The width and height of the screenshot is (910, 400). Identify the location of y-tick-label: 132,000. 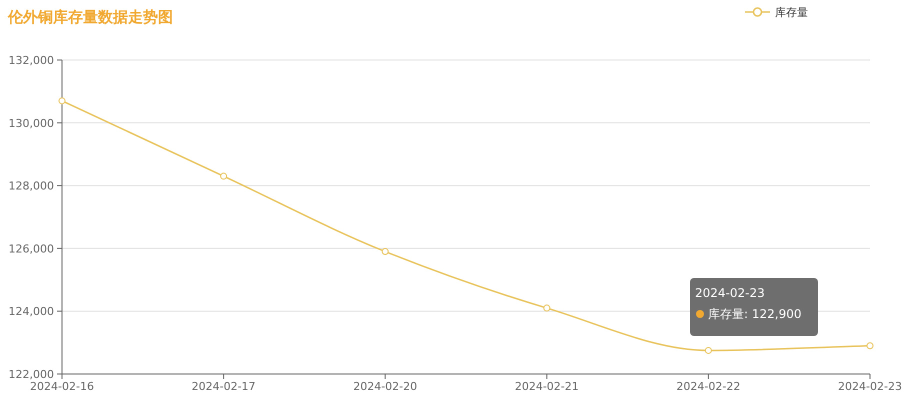
(31, 60).